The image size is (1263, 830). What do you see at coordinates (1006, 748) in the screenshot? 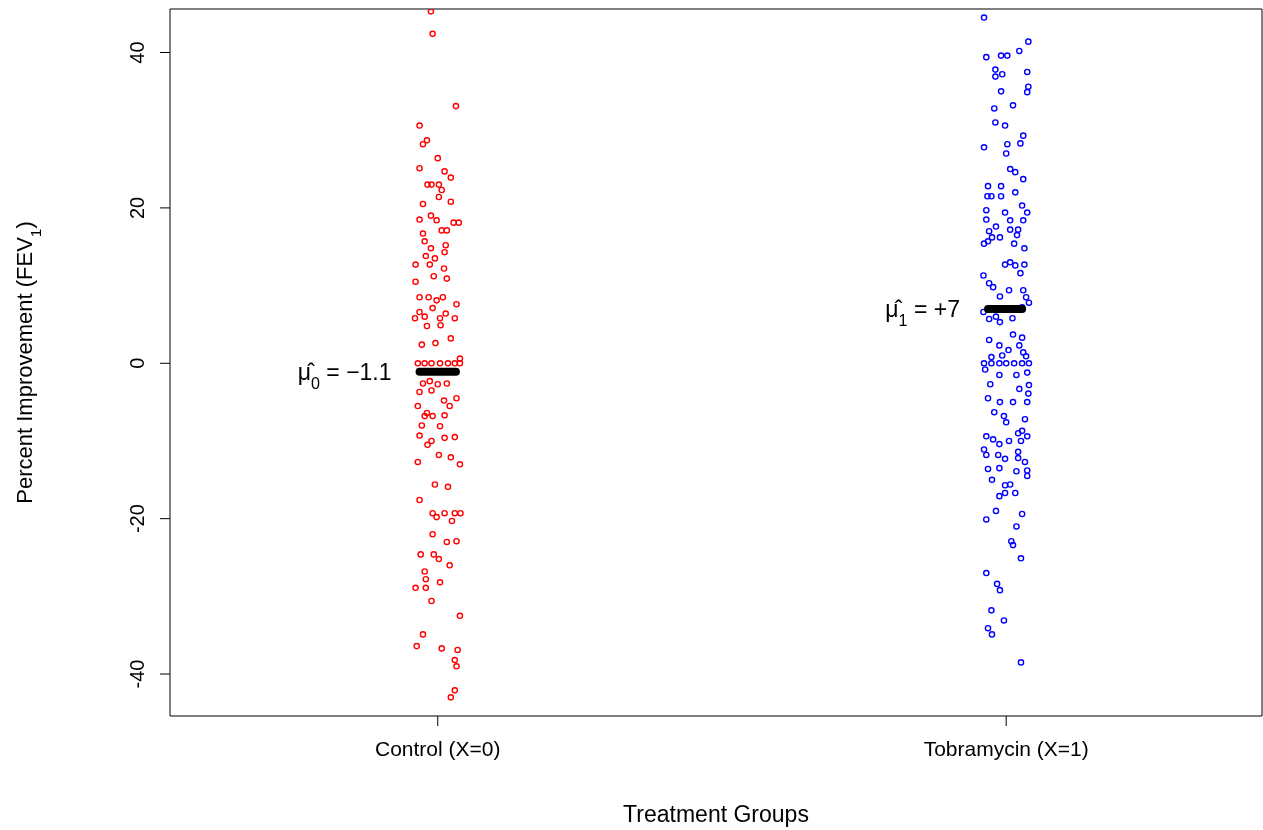
I see `x-tick-label: Tobramycin (X=1)` at bounding box center [1006, 748].